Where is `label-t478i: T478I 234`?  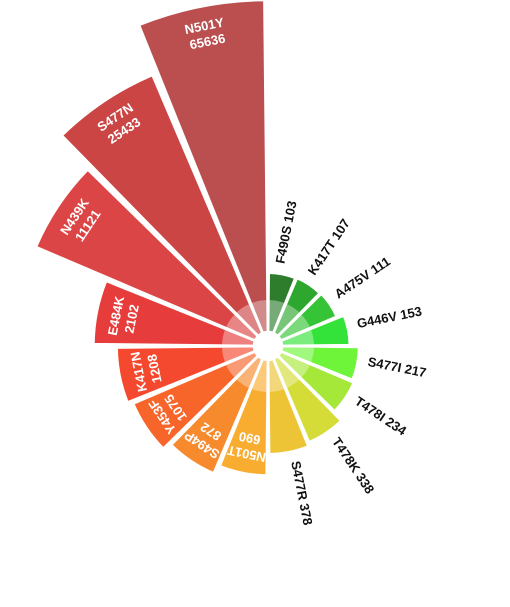 label-t478i: T478I 234 is located at coordinates (381, 415).